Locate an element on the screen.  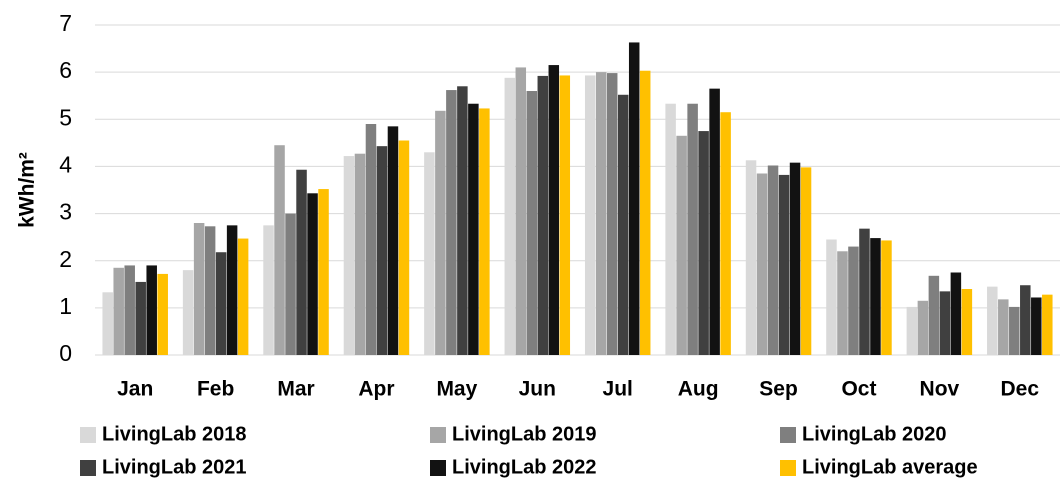
legend-label: LivingLab 2021 is located at coordinates (174, 467).